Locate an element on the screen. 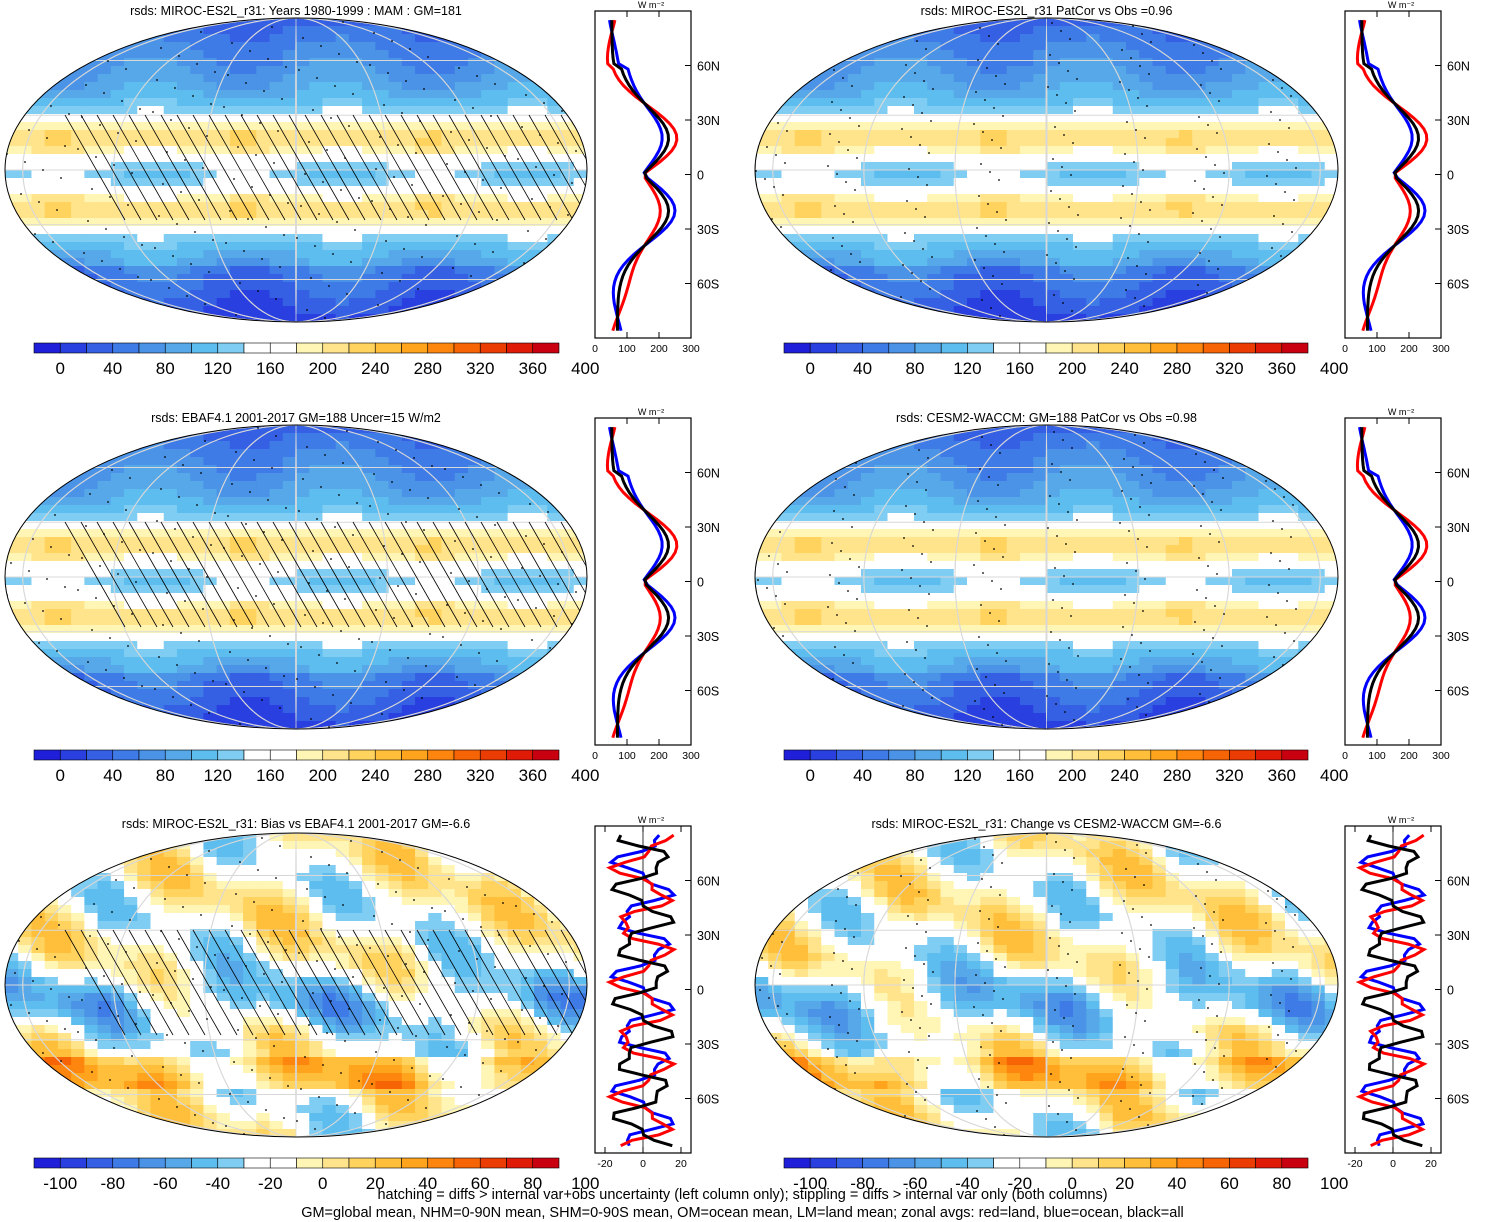 This screenshot has height=1222, width=1485. colorbar-tick-label: 40 is located at coordinates (862, 775).